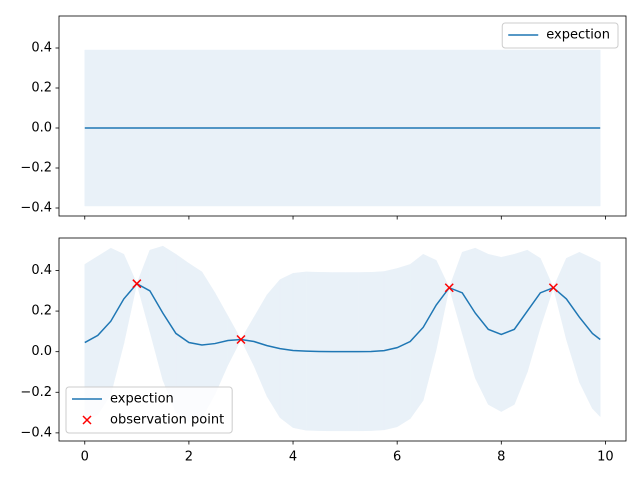 The image size is (640, 480). Describe the element at coordinates (397, 457) in the screenshot. I see `x-tick-label: 6` at that location.